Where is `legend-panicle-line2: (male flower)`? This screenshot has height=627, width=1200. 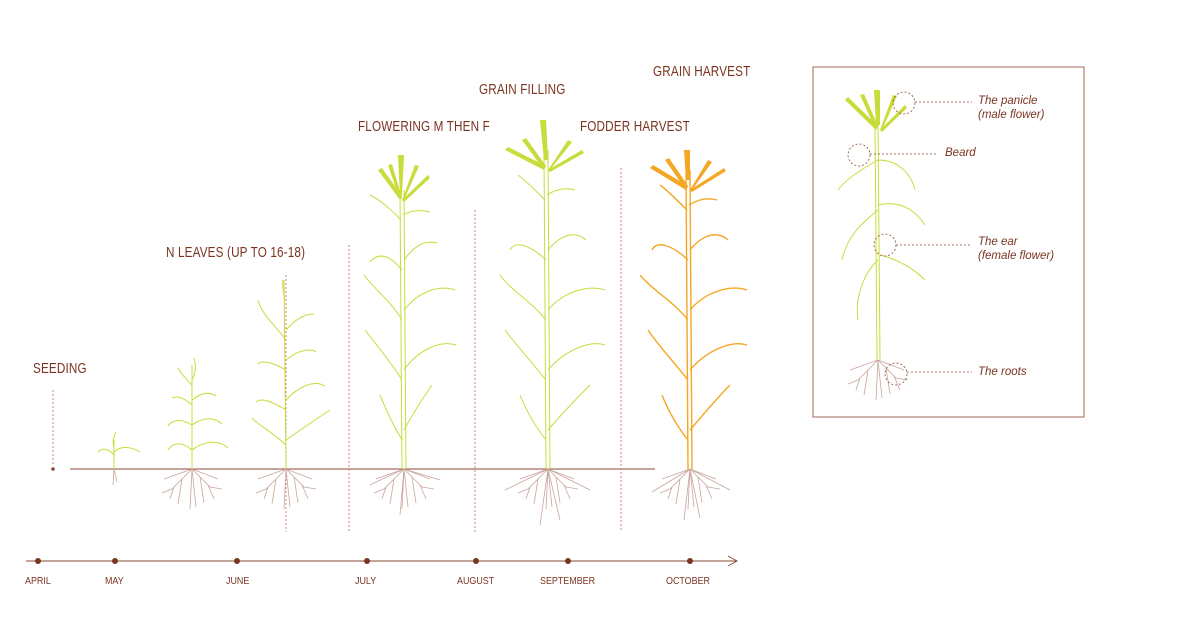 legend-panicle-line2: (male flower) is located at coordinates (1011, 115).